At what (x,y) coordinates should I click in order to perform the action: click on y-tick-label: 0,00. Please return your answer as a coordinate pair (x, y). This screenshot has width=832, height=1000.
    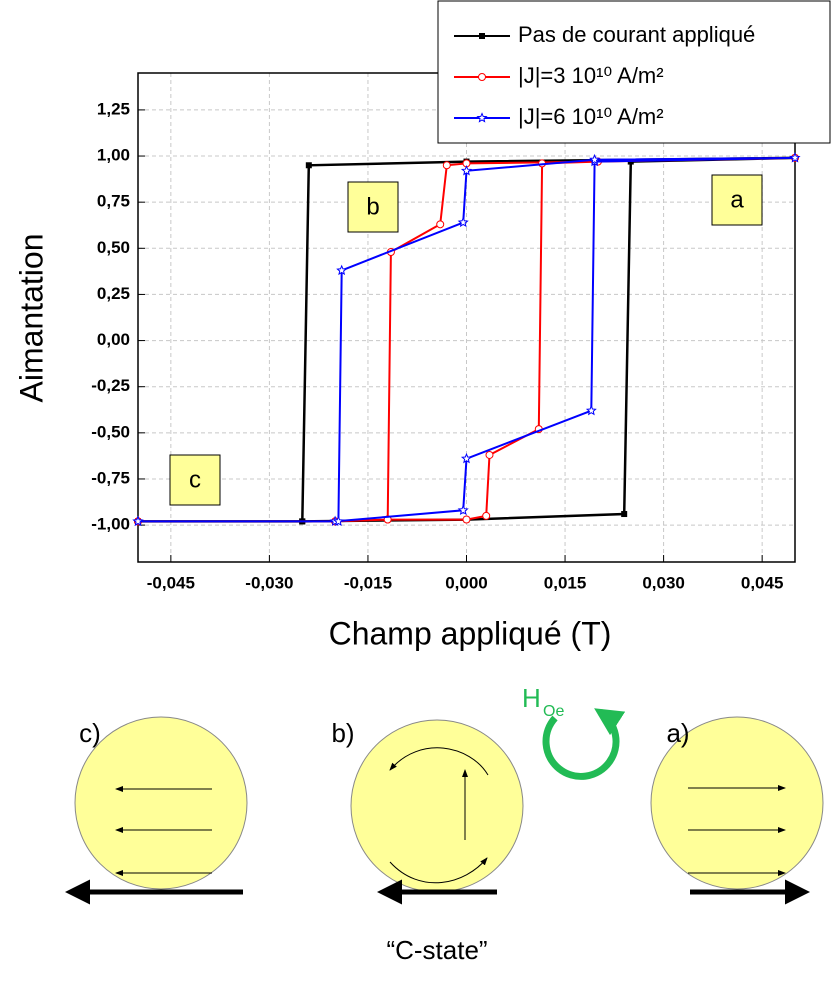
    Looking at the image, I should click on (113, 339).